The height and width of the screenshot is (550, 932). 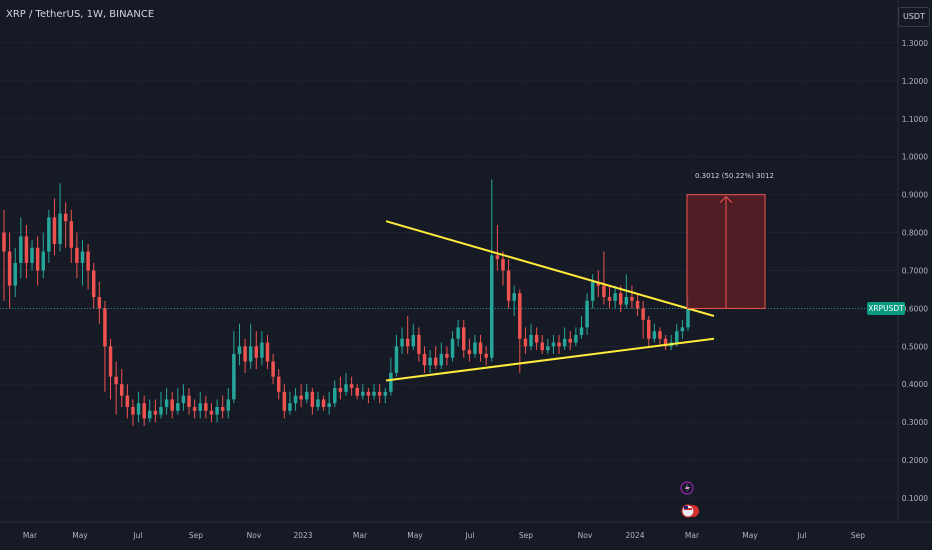 I want to click on price-range-measure, so click(x=726, y=251).